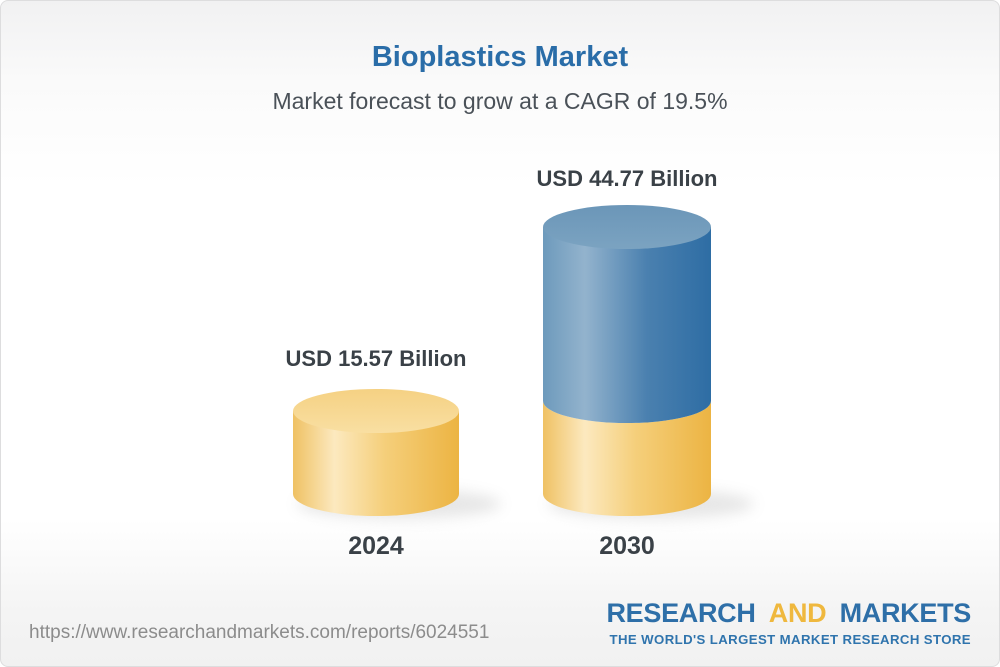  I want to click on bar-2030-base-segment, so click(627, 458).